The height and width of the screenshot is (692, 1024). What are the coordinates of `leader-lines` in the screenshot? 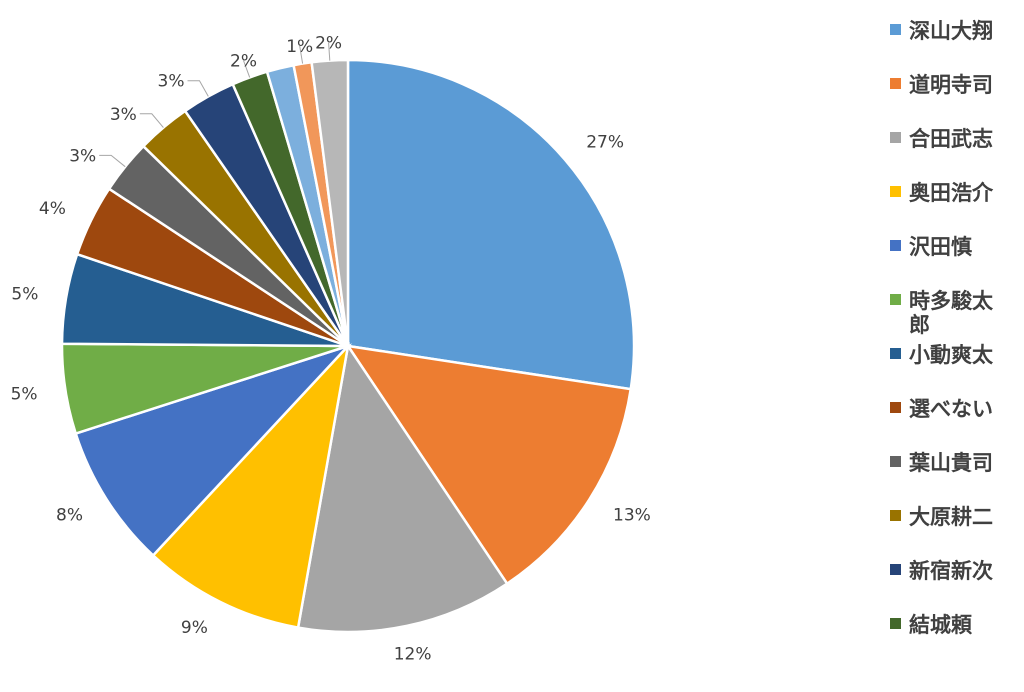 It's located at (215, 105).